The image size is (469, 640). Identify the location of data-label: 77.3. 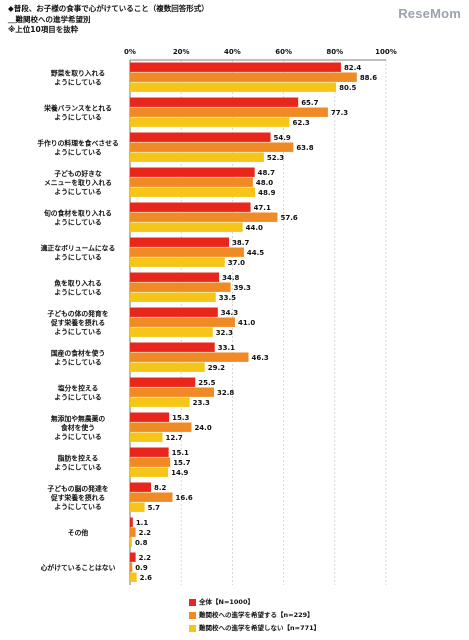
(339, 113).